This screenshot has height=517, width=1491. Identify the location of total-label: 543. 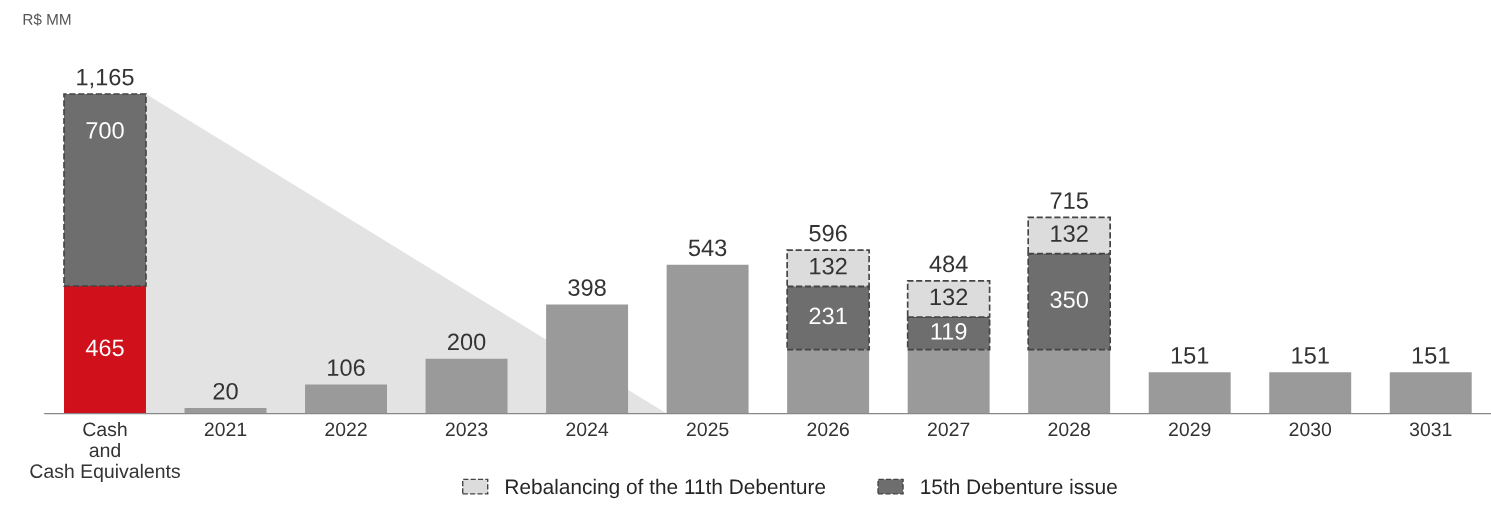
(707, 248).